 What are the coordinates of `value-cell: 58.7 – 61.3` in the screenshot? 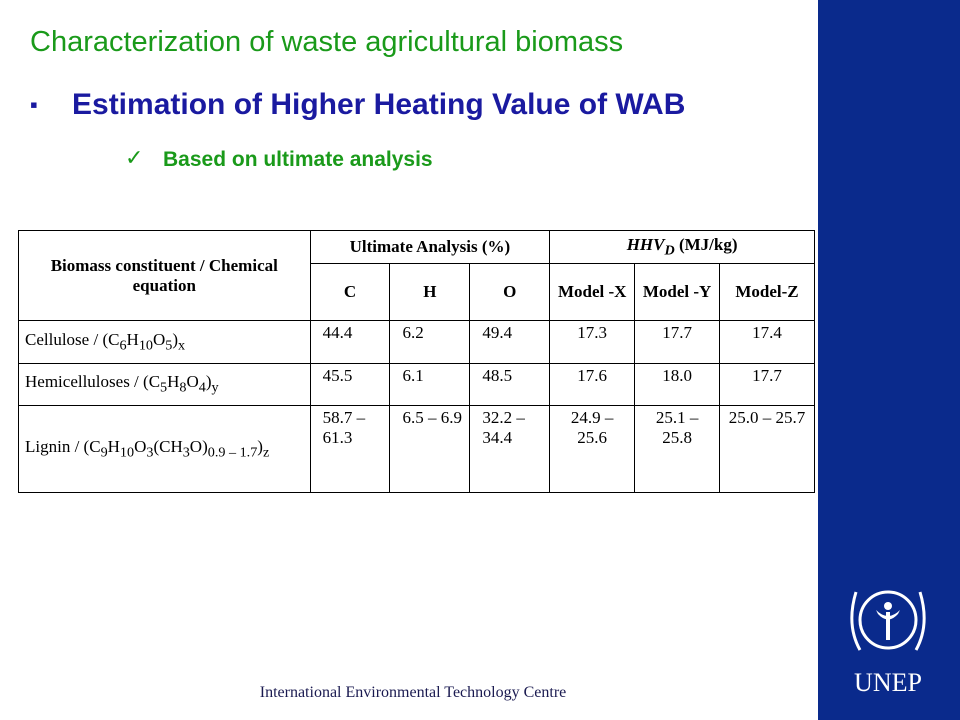 It's located at (350, 449).